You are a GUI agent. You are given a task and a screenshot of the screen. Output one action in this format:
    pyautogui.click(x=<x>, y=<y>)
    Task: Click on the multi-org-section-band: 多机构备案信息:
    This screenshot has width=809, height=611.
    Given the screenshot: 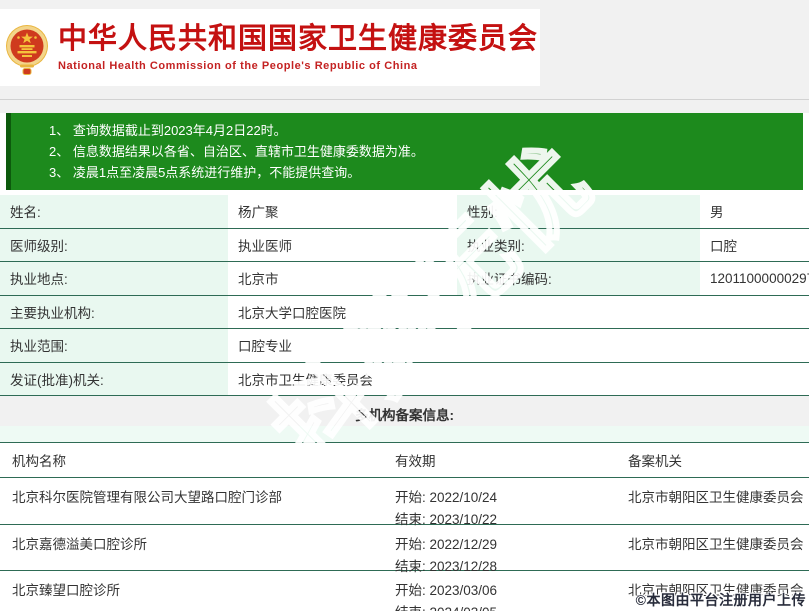 What is the action you would take?
    pyautogui.click(x=404, y=419)
    